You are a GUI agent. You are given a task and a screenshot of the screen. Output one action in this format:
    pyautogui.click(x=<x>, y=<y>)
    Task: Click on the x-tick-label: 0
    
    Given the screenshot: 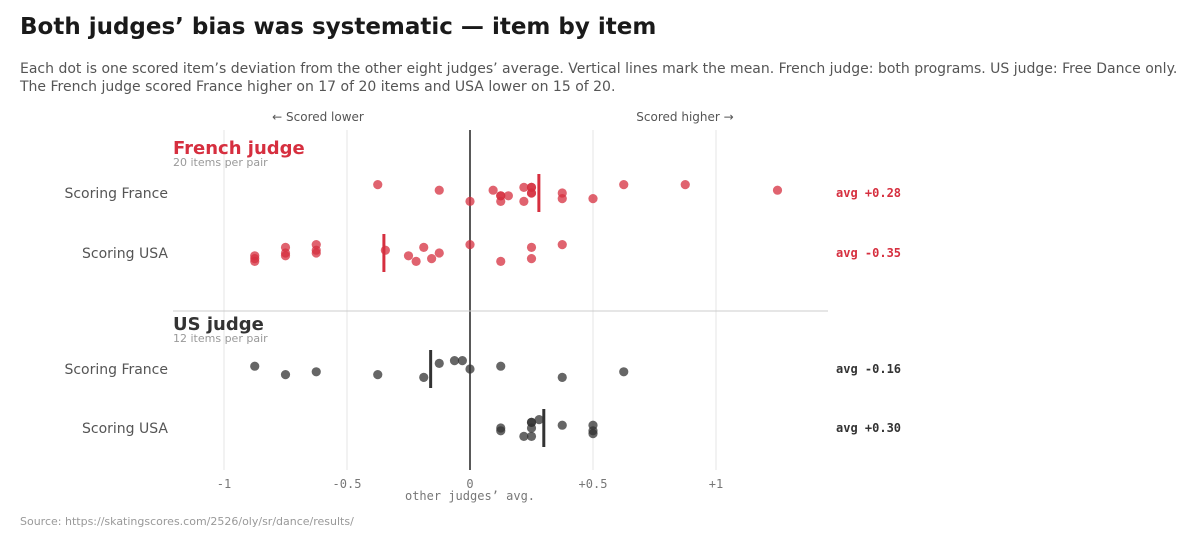 What is the action you would take?
    pyautogui.click(x=469, y=484)
    